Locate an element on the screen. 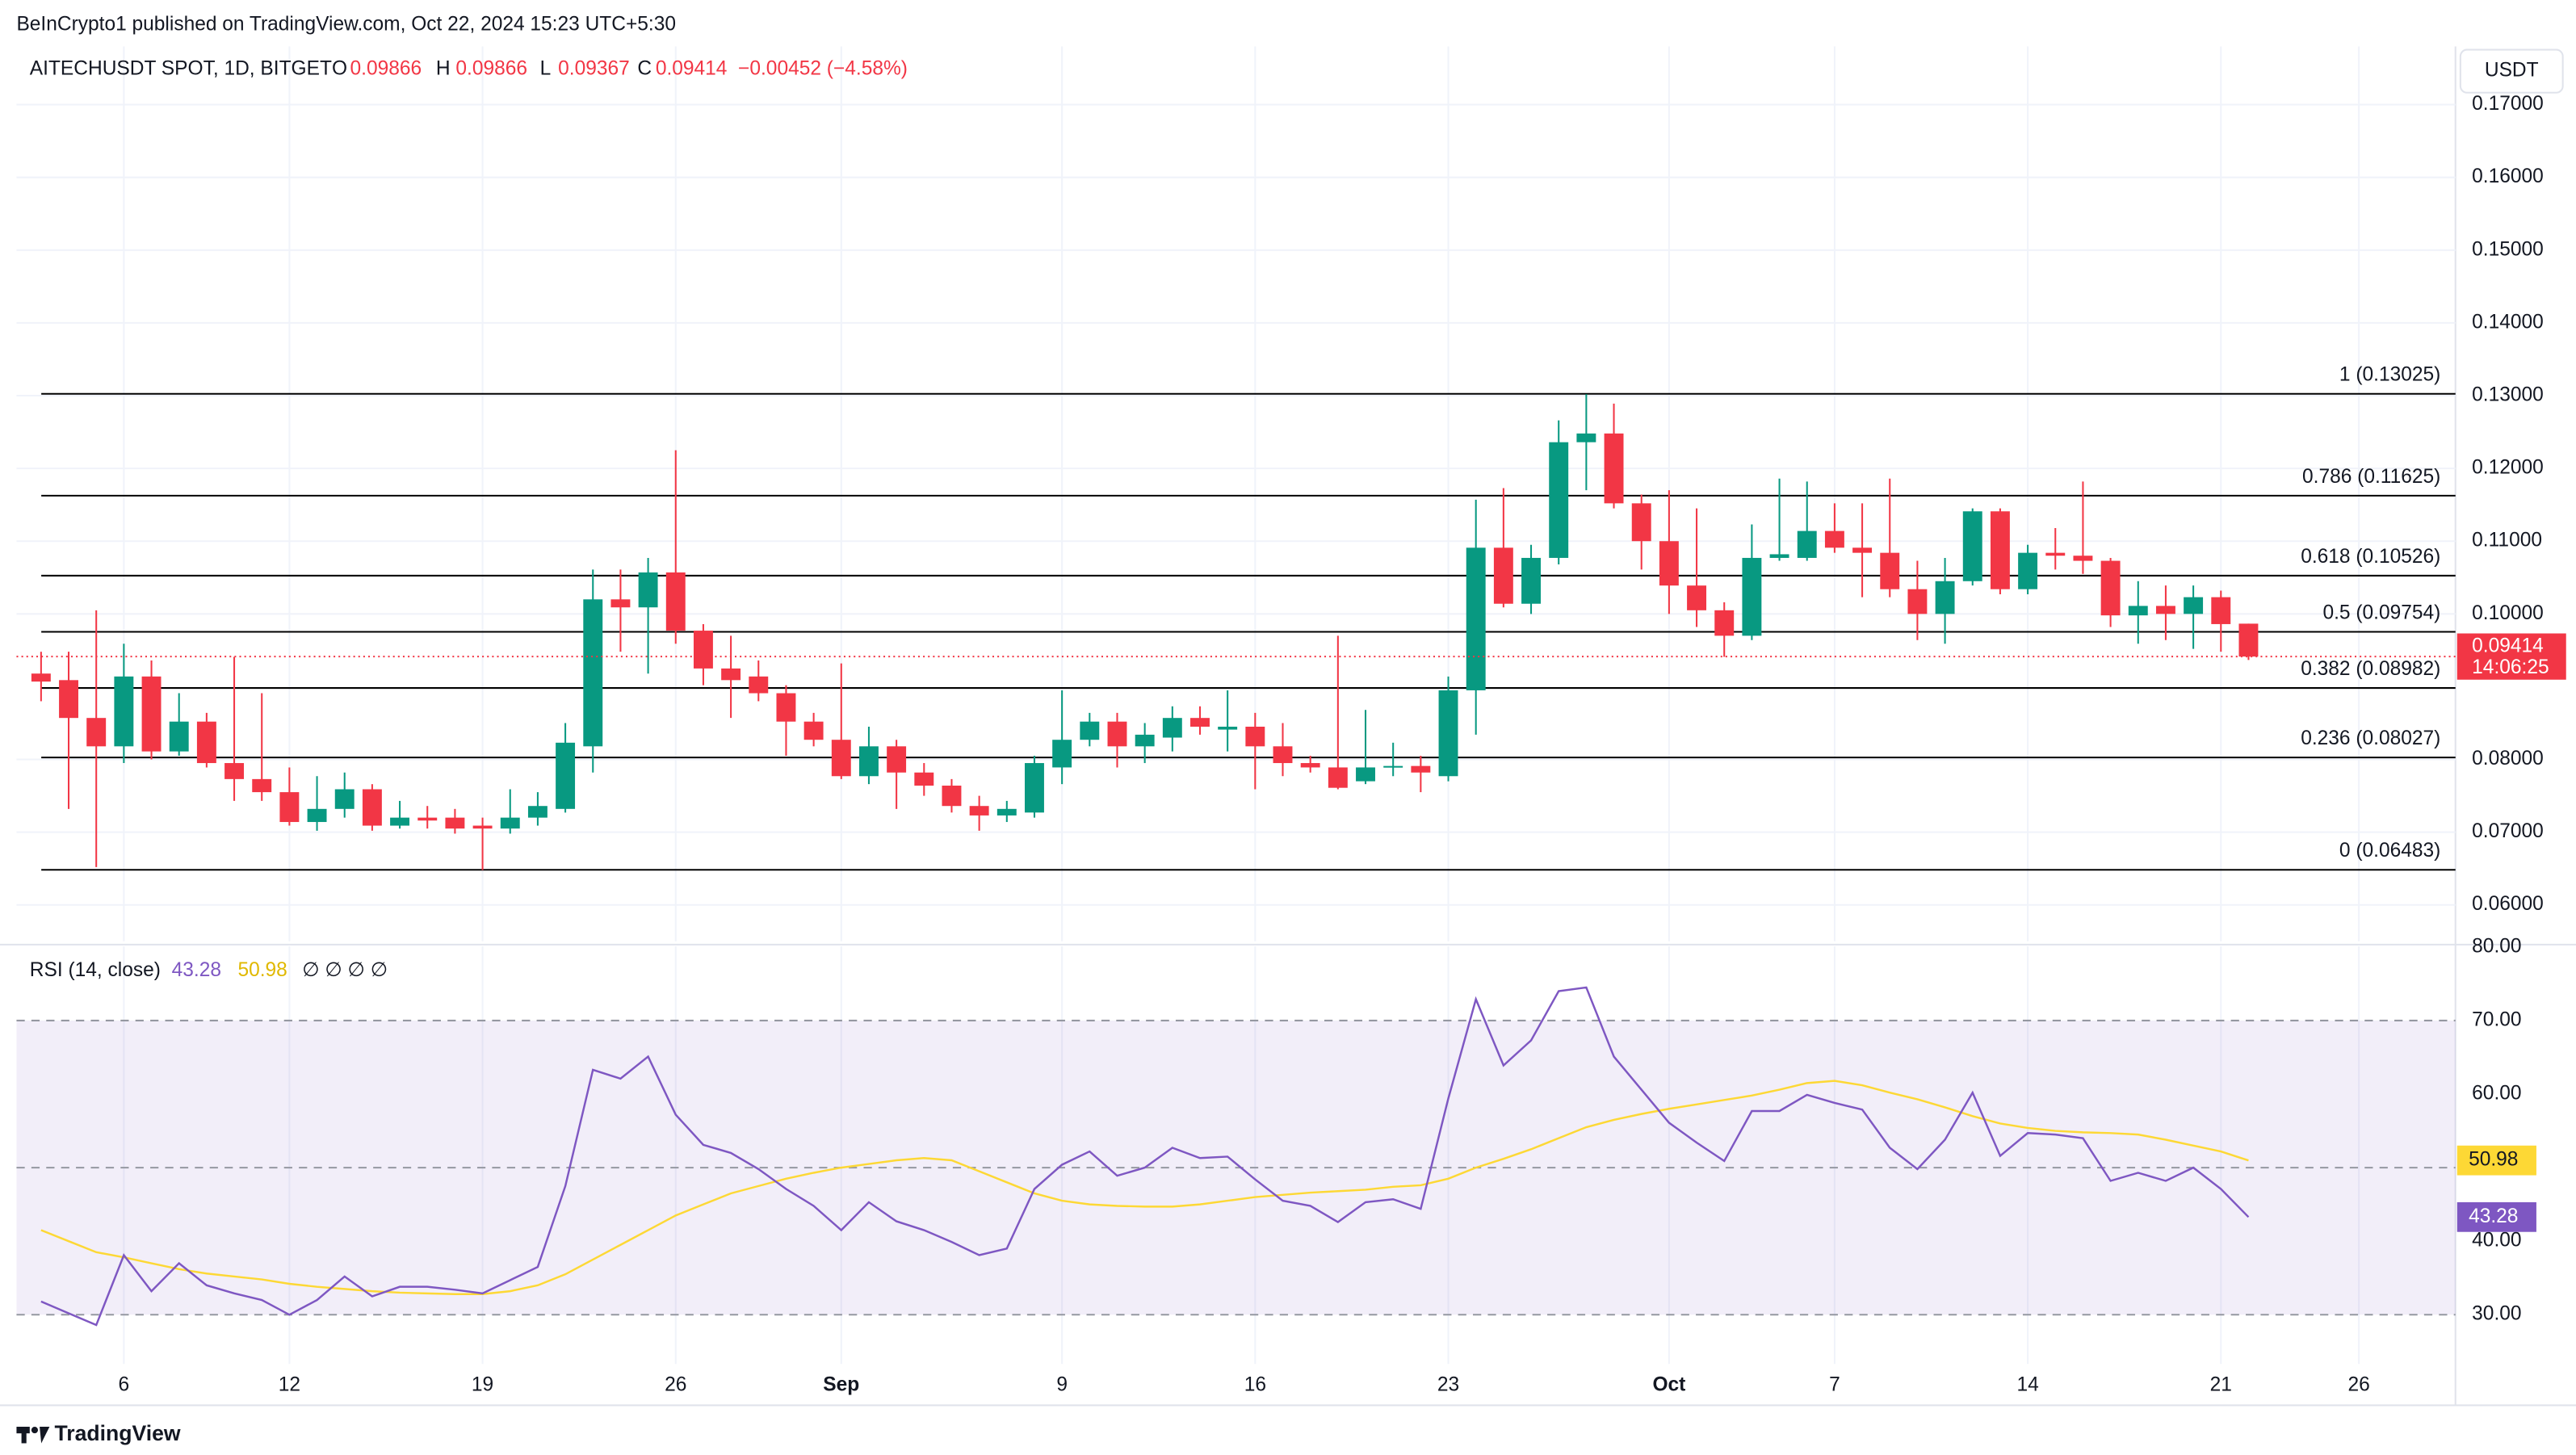 Image resolution: width=2576 pixels, height=1455 pixels. c-label: C is located at coordinates (644, 69).